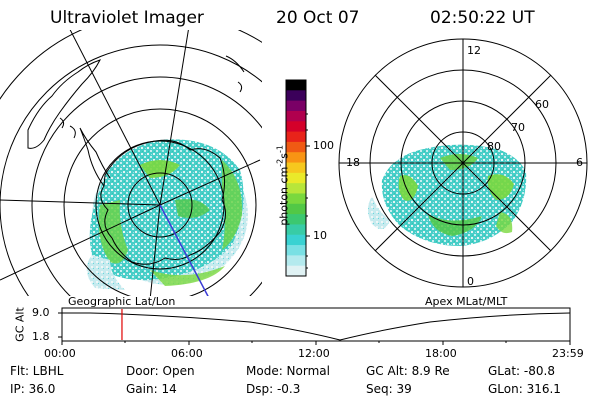 Image resolution: width=600 pixels, height=400 pixels. I want to click on timeline-x-tick-4: 23:59, so click(568, 353).